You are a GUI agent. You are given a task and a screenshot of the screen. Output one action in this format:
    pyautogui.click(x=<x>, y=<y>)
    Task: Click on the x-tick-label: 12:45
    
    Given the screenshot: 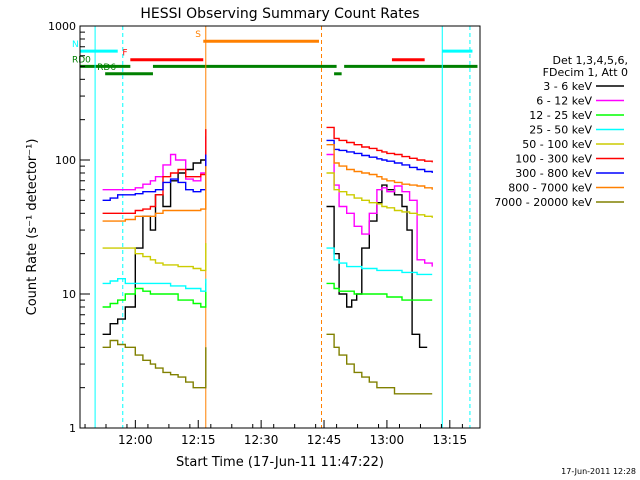 What is the action you would take?
    pyautogui.click(x=324, y=440)
    